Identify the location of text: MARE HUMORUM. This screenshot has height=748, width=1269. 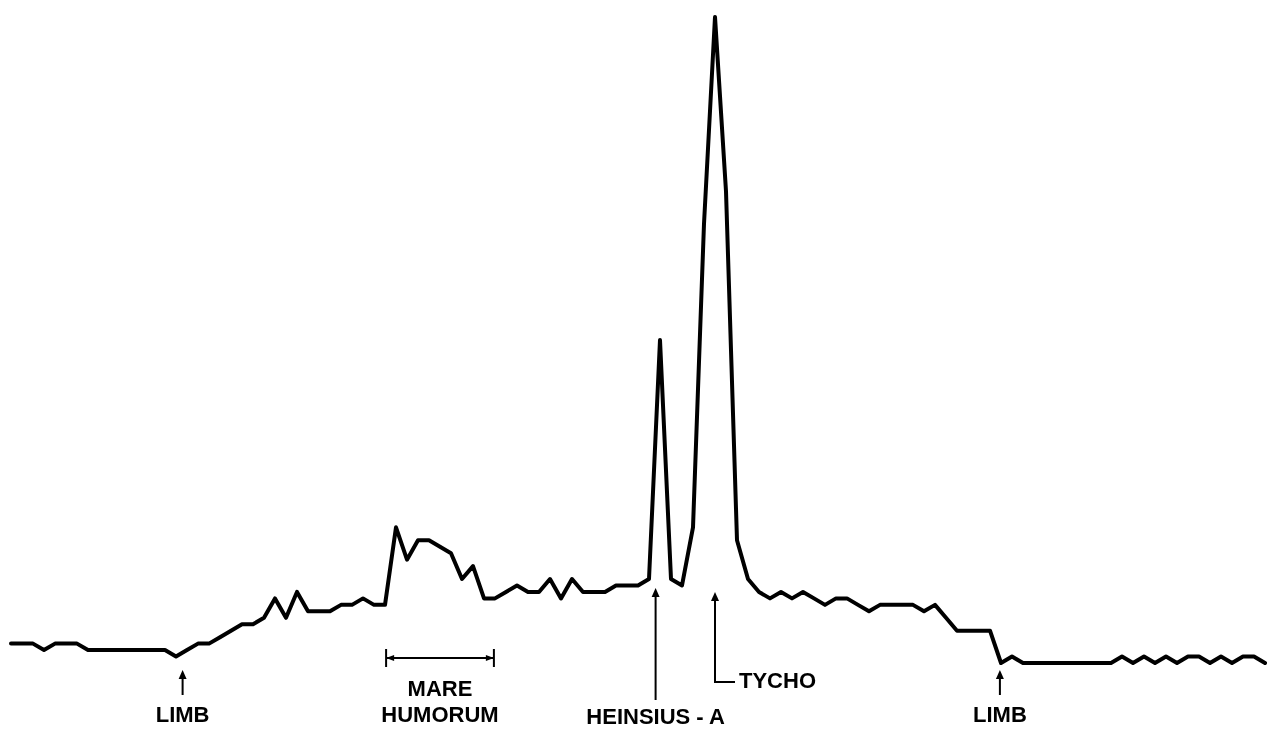
(440, 702).